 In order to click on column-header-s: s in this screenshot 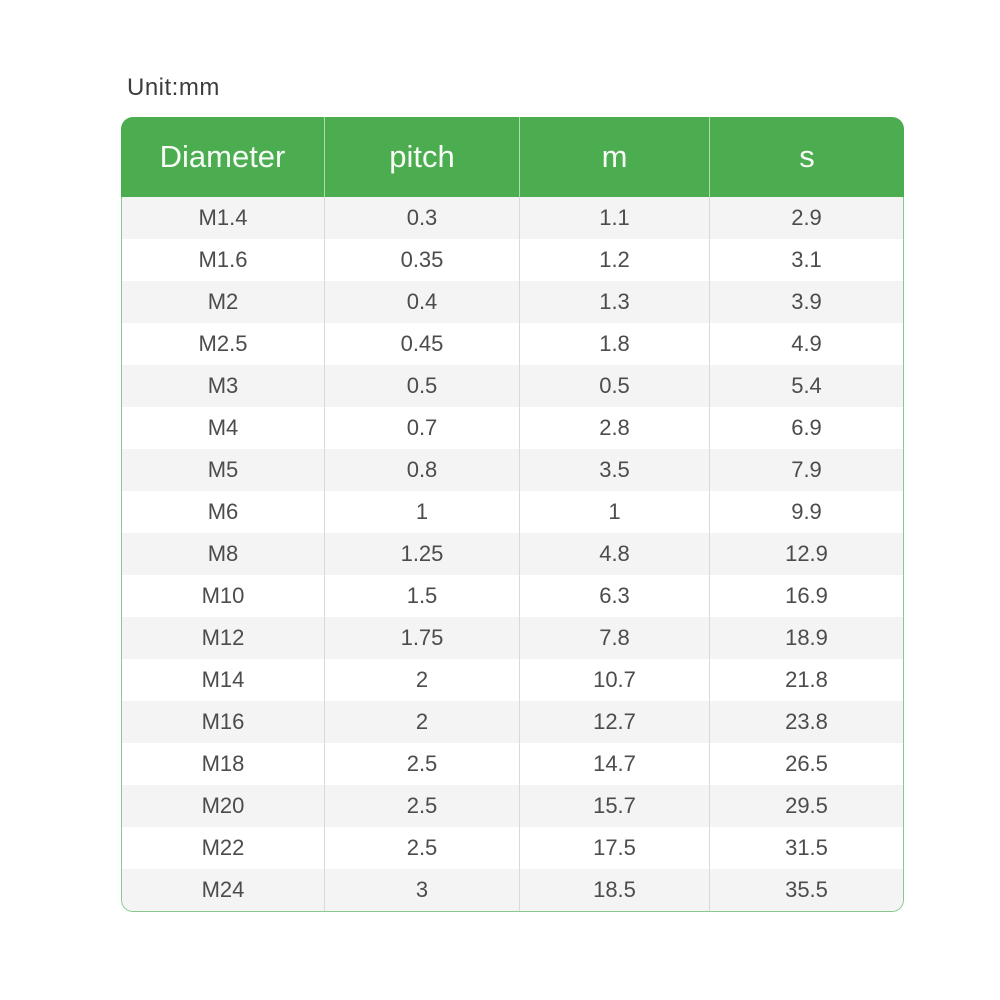, I will do `click(807, 156)`.